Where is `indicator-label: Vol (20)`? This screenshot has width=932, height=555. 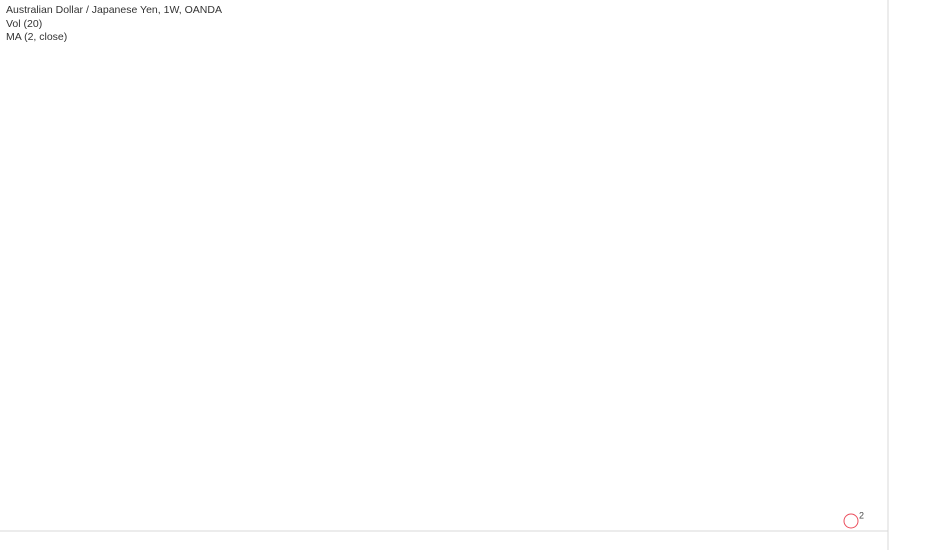
indicator-label: Vol (20) is located at coordinates (24, 24).